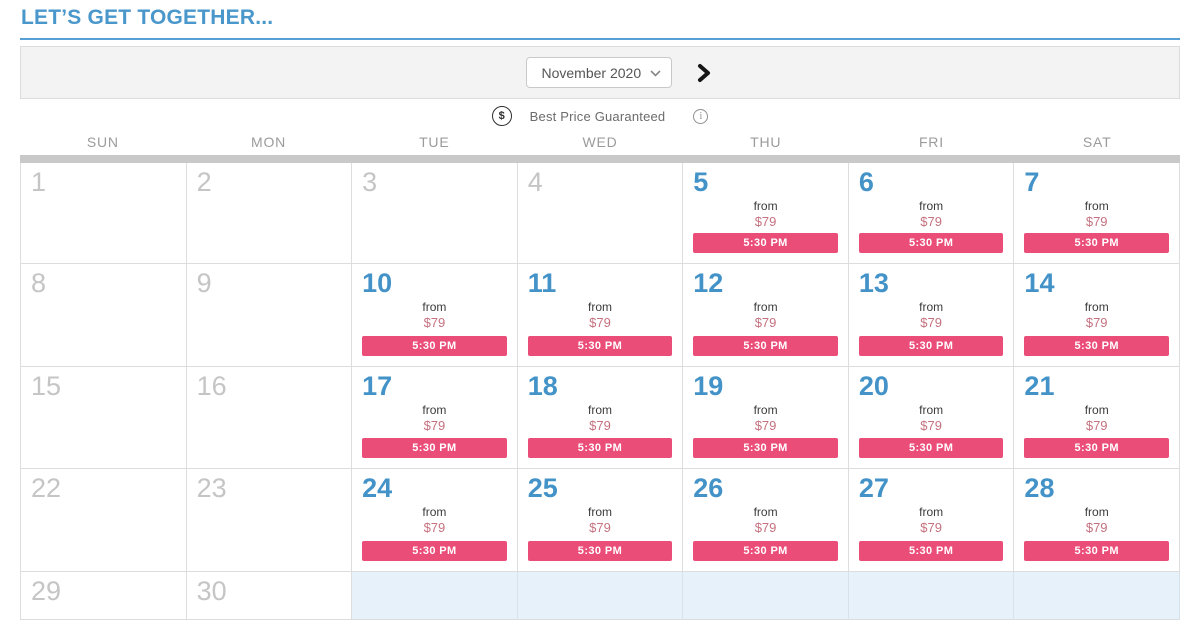 The width and height of the screenshot is (1200, 642). Describe the element at coordinates (1097, 142) in the screenshot. I see `weekday-header-sat: SAT` at that location.